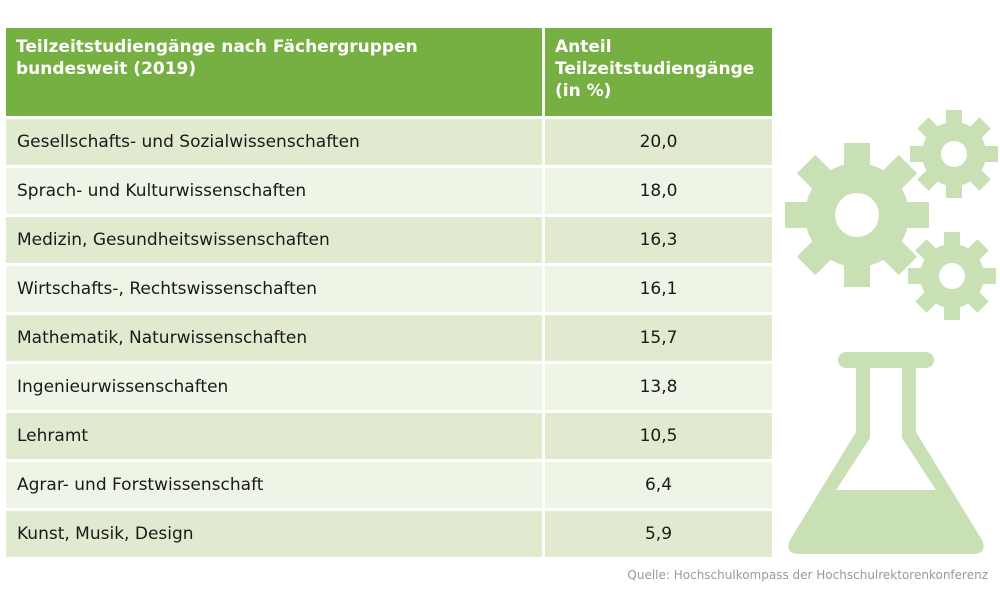 The image size is (1000, 594). Describe the element at coordinates (274, 289) in the screenshot. I see `row-field: Wirtschafts-, Rechtswissenschaften` at that location.